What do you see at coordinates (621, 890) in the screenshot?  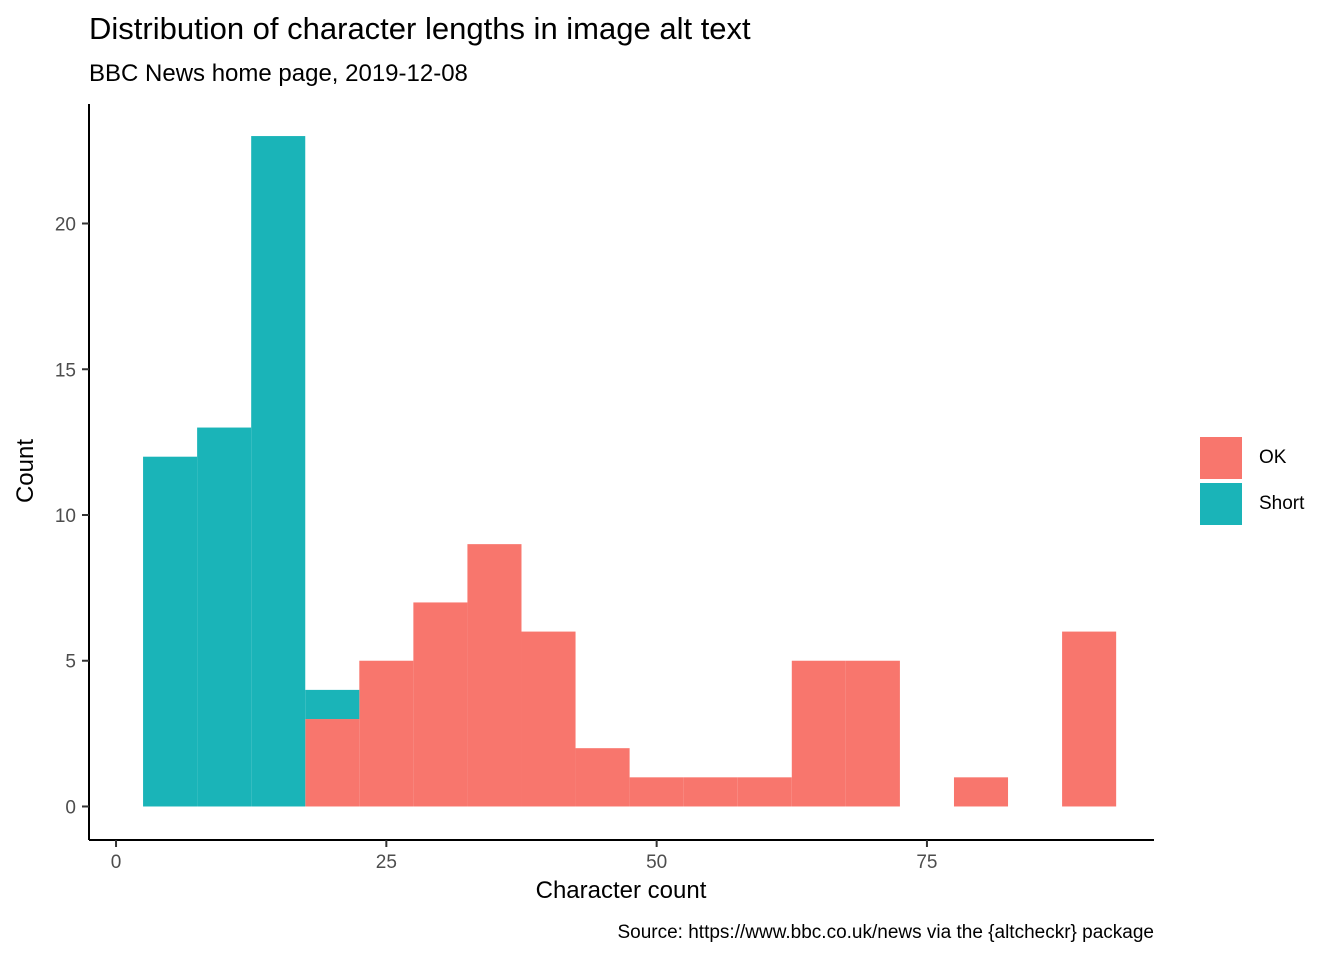 I see `x-axis-label: Character count` at bounding box center [621, 890].